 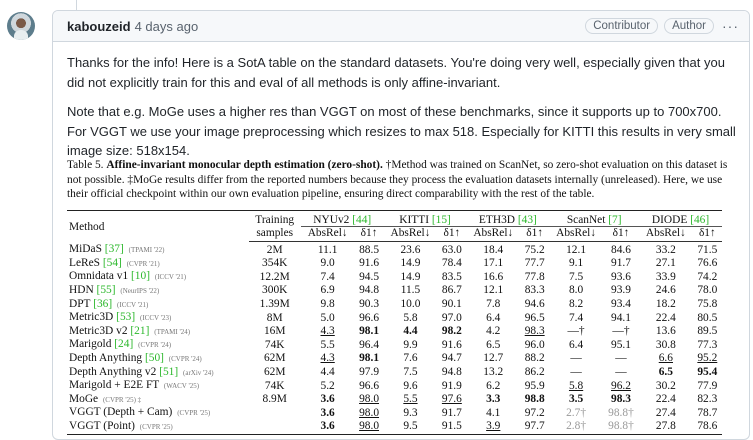 I want to click on value-cell: 18.2, so click(x=665, y=304).